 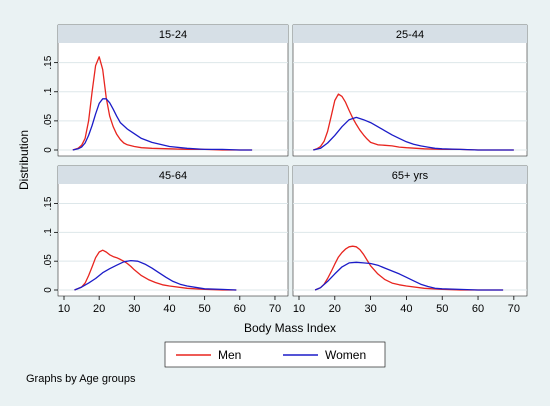 What do you see at coordinates (162, 124) in the screenshot?
I see `panel-1-line-women` at bounding box center [162, 124].